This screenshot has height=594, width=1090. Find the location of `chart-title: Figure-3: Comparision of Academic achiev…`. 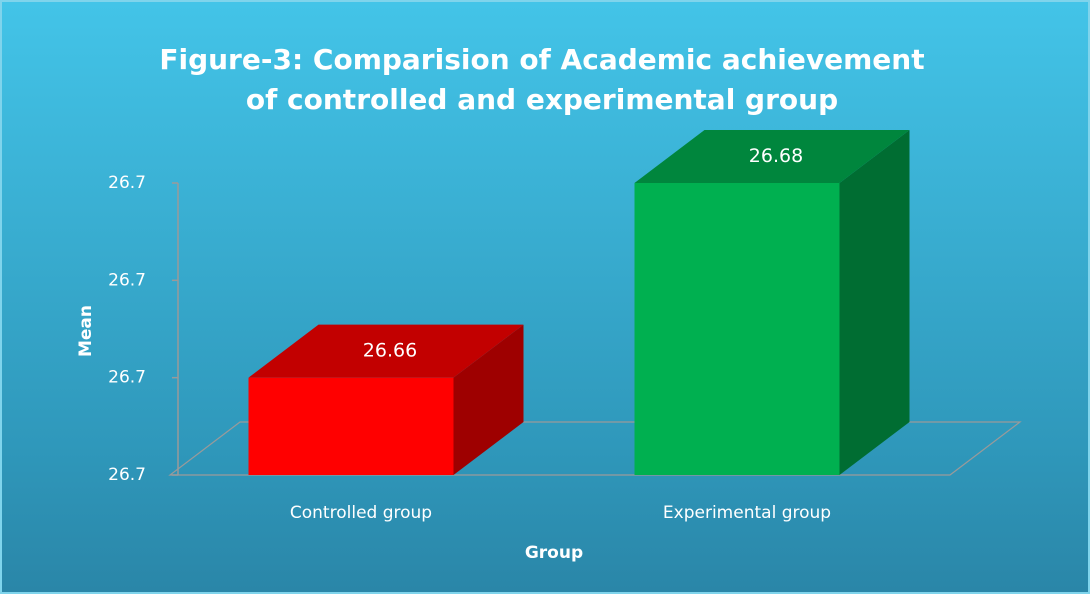

chart-title: Figure-3: Comparision of Academic achiev… is located at coordinates (542, 79).